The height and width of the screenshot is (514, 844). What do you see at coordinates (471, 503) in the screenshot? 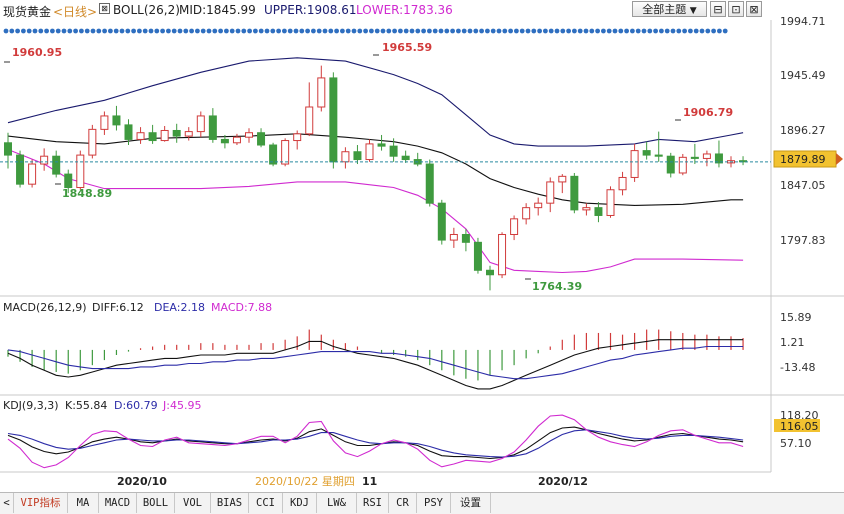
I see `tab-settings: 设置` at bounding box center [471, 503].